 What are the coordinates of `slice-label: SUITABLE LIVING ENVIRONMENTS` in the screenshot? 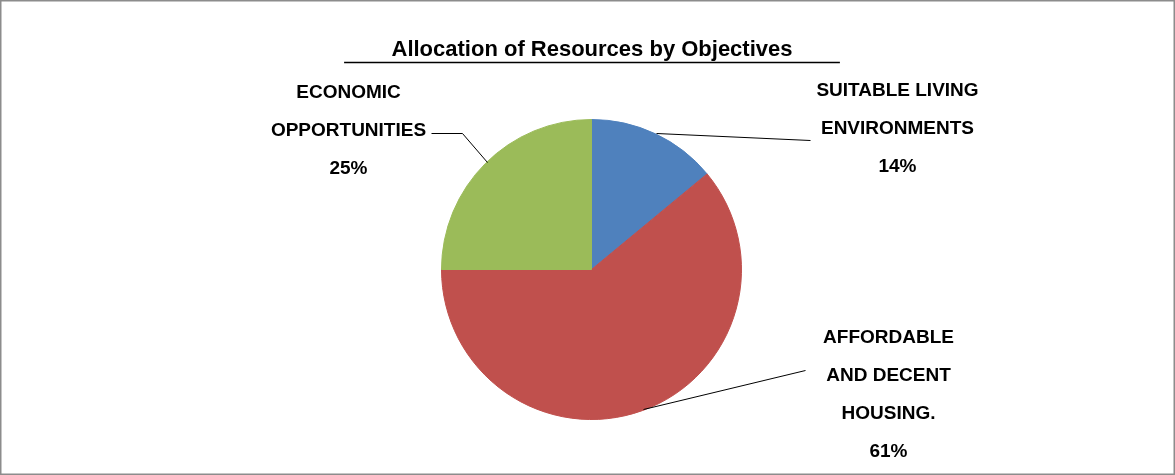 It's located at (897, 108).